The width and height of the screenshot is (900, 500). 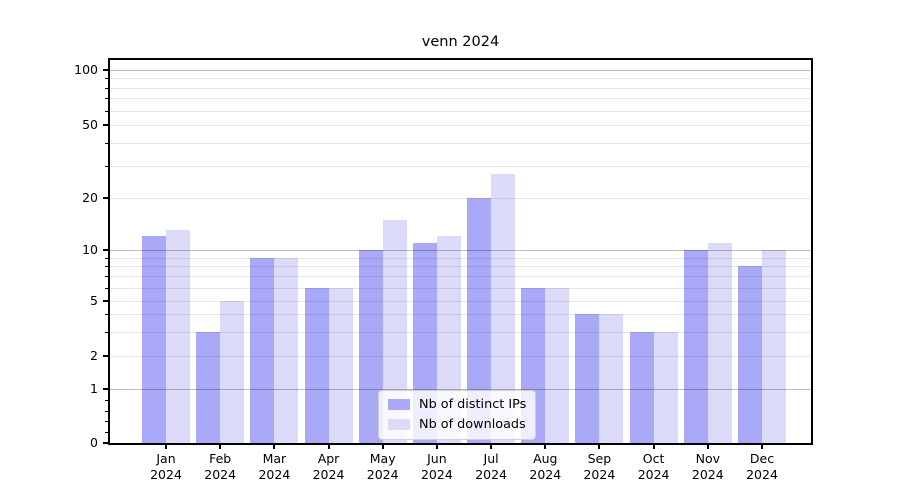 I want to click on x-tick-nov, so click(x=707, y=446).